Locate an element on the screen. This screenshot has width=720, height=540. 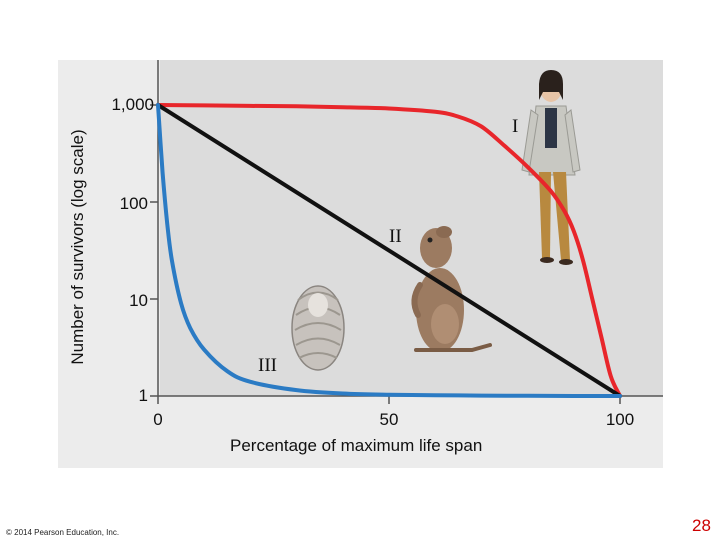
curve-label-iii: III is located at coordinates (267, 365).